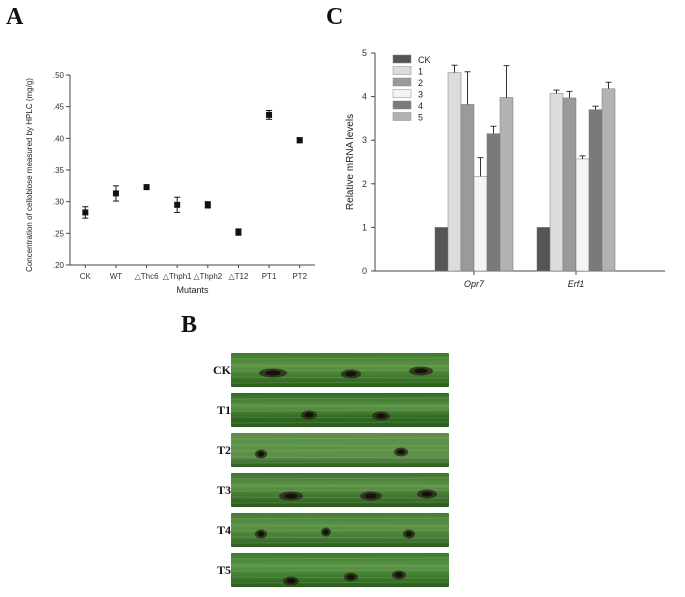  I want to click on x-tick-label: Opr7, so click(474, 284).